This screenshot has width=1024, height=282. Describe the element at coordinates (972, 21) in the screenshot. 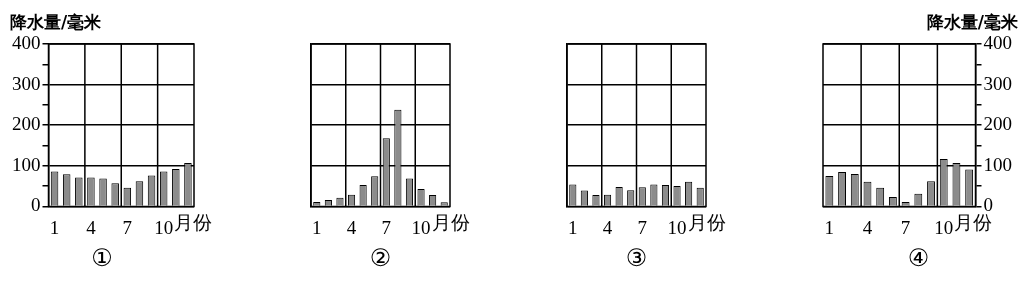

I see `y2-axis-title: 降水量/毫米` at that location.